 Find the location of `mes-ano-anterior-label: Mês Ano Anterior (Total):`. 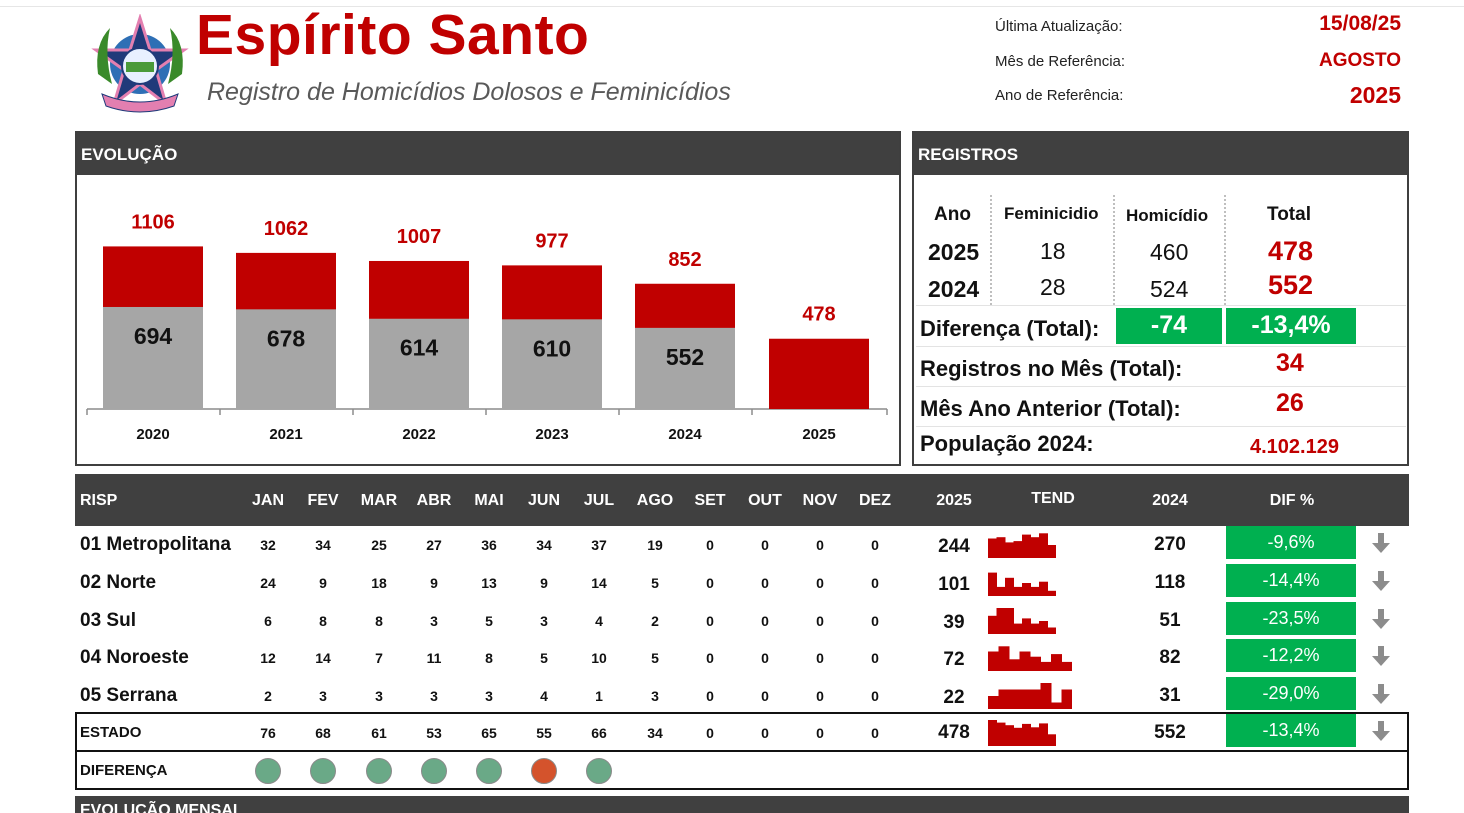

mes-ano-anterior-label: Mês Ano Anterior (Total): is located at coordinates (1050, 408).